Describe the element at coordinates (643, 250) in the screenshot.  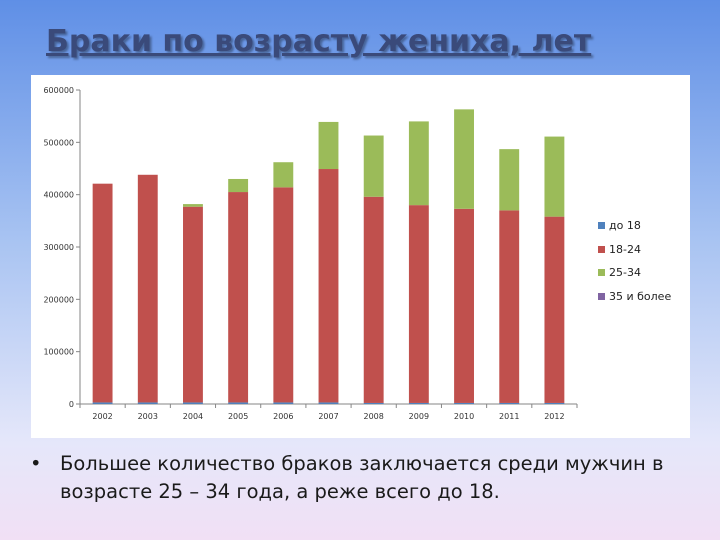
I see `legend-item: 18-24` at that location.